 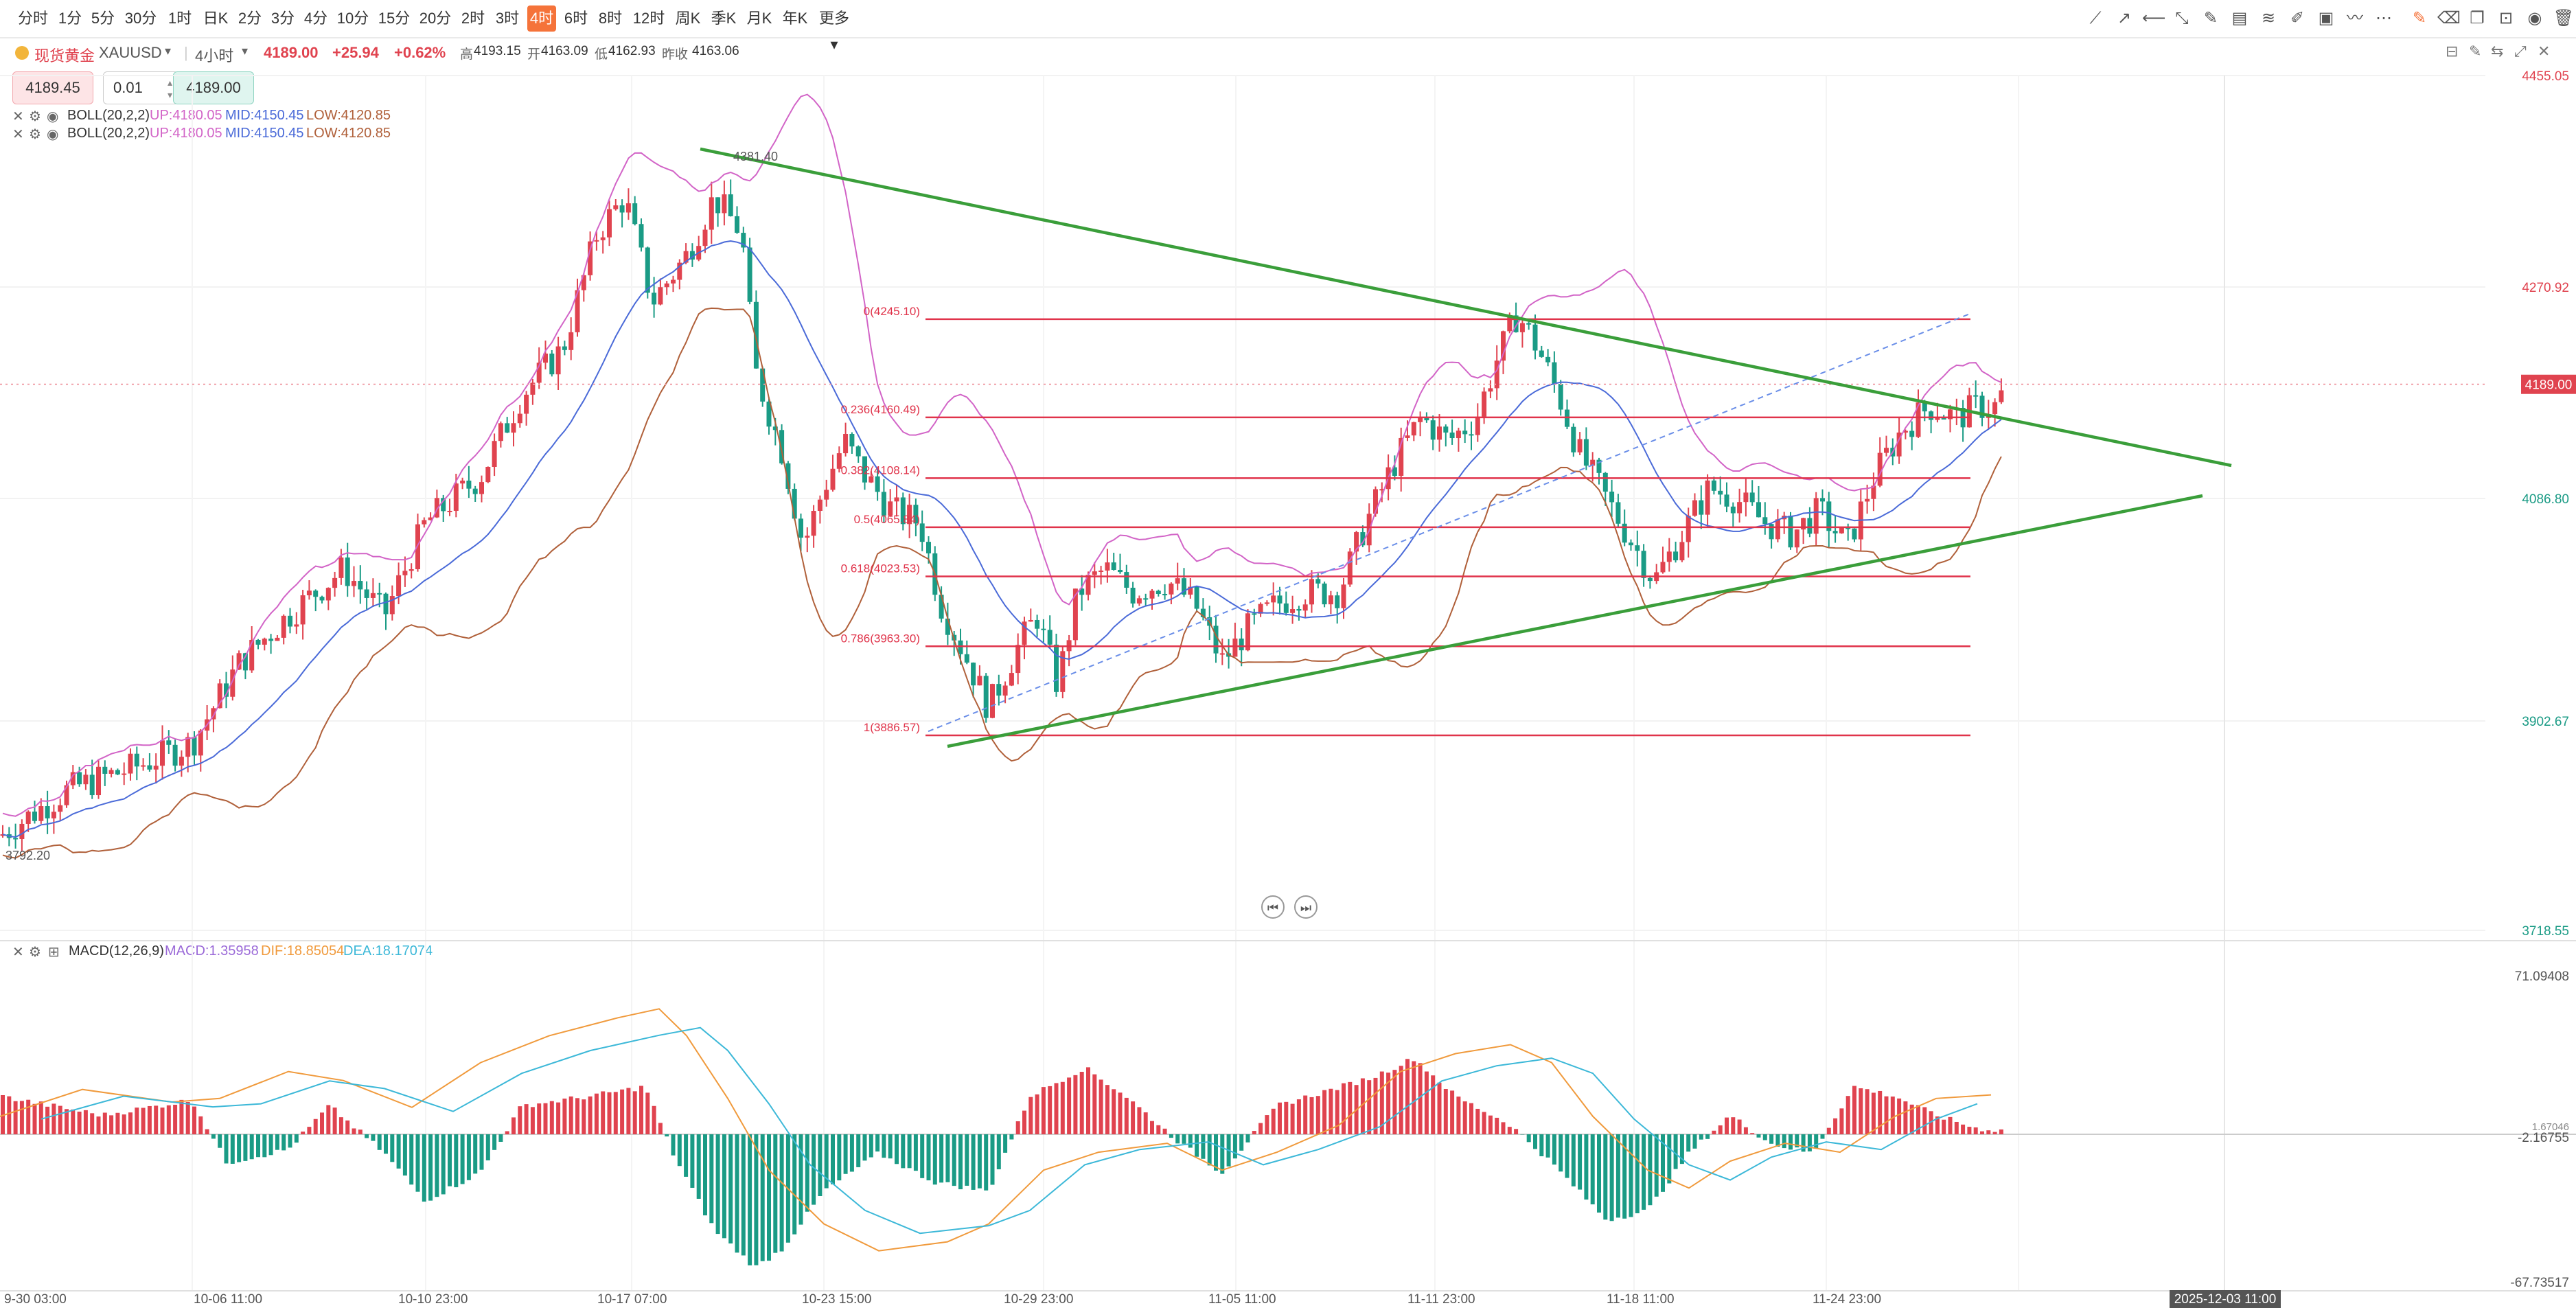 I want to click on wave-icon: 〰, so click(x=2355, y=18).